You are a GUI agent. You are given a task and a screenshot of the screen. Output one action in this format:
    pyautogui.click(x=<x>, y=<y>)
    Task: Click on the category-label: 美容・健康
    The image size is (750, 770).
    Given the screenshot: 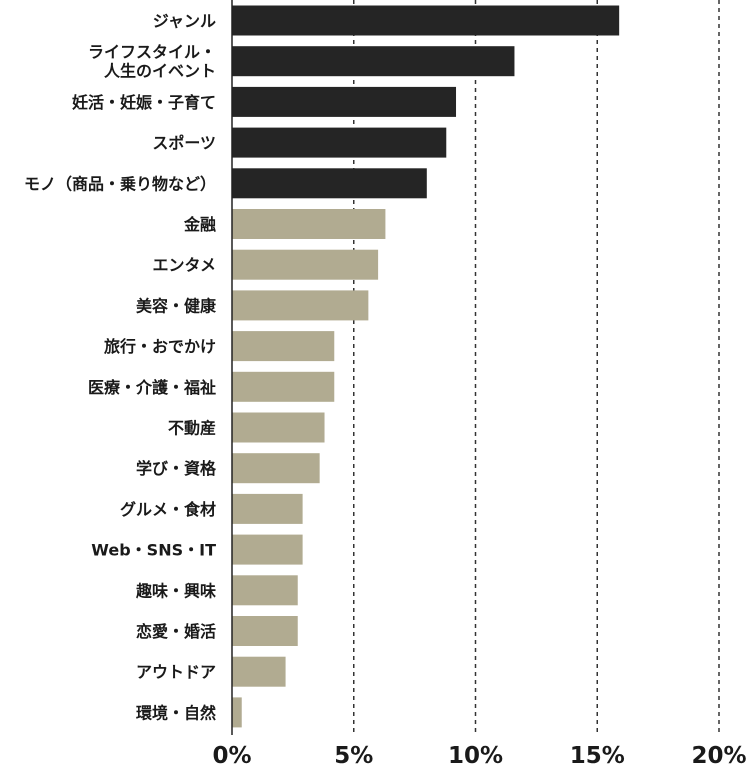 What is the action you would take?
    pyautogui.click(x=176, y=305)
    